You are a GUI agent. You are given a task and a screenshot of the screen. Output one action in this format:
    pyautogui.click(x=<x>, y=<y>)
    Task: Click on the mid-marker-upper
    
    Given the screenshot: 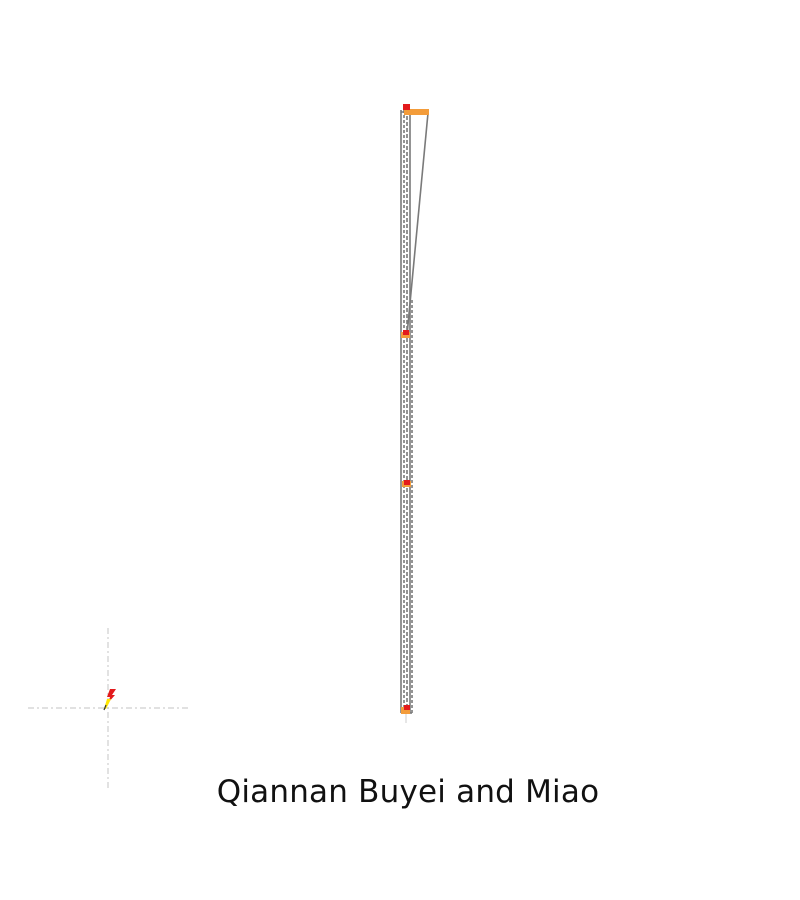 What is the action you would take?
    pyautogui.click(x=405, y=334)
    